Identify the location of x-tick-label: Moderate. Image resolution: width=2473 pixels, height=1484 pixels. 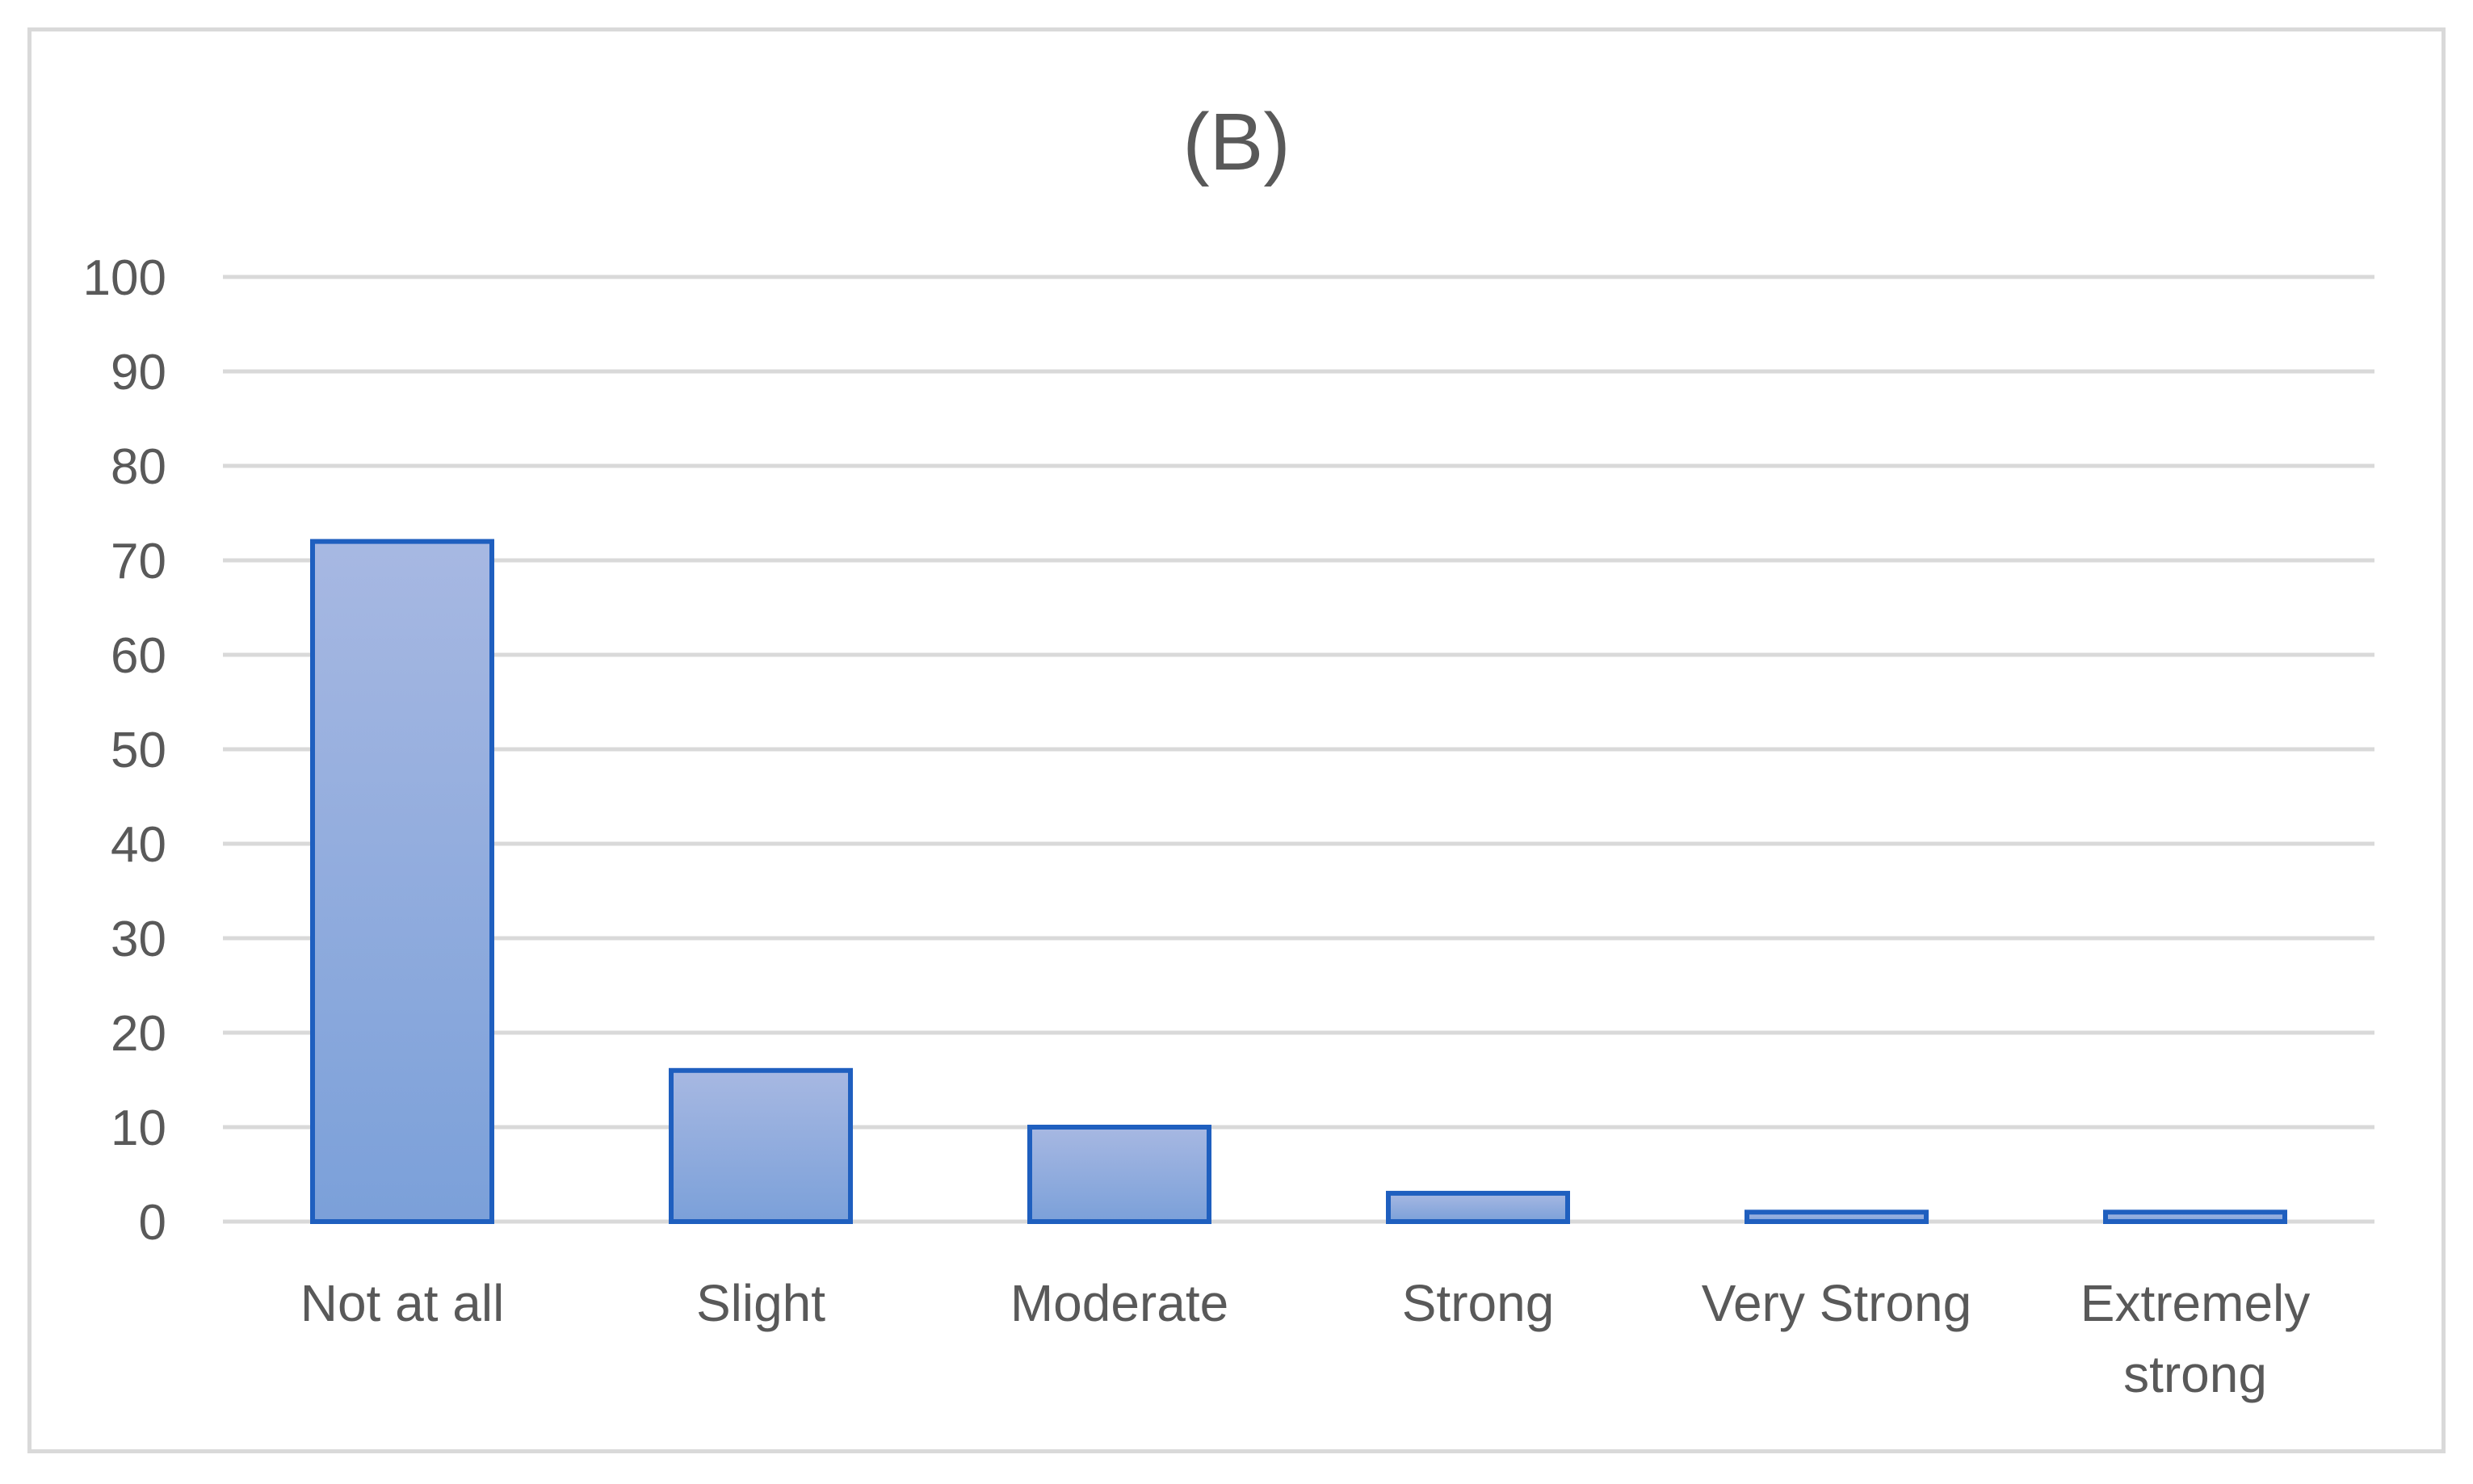
(1119, 1303).